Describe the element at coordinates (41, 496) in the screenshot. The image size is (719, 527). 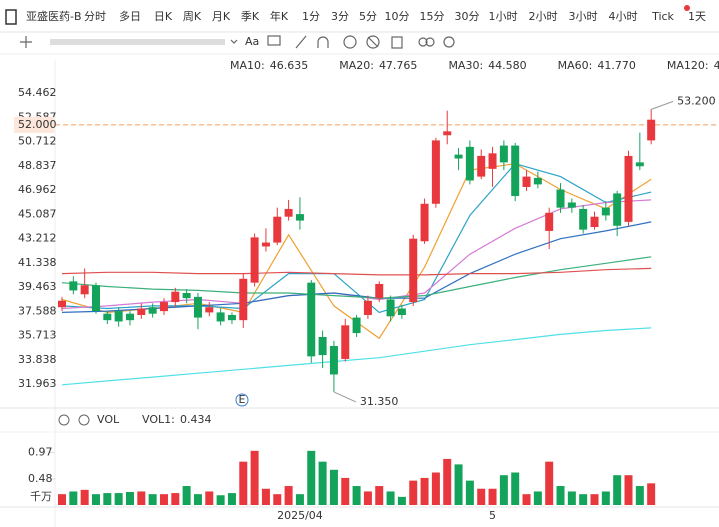
I see `vol-unit: 千万` at that location.